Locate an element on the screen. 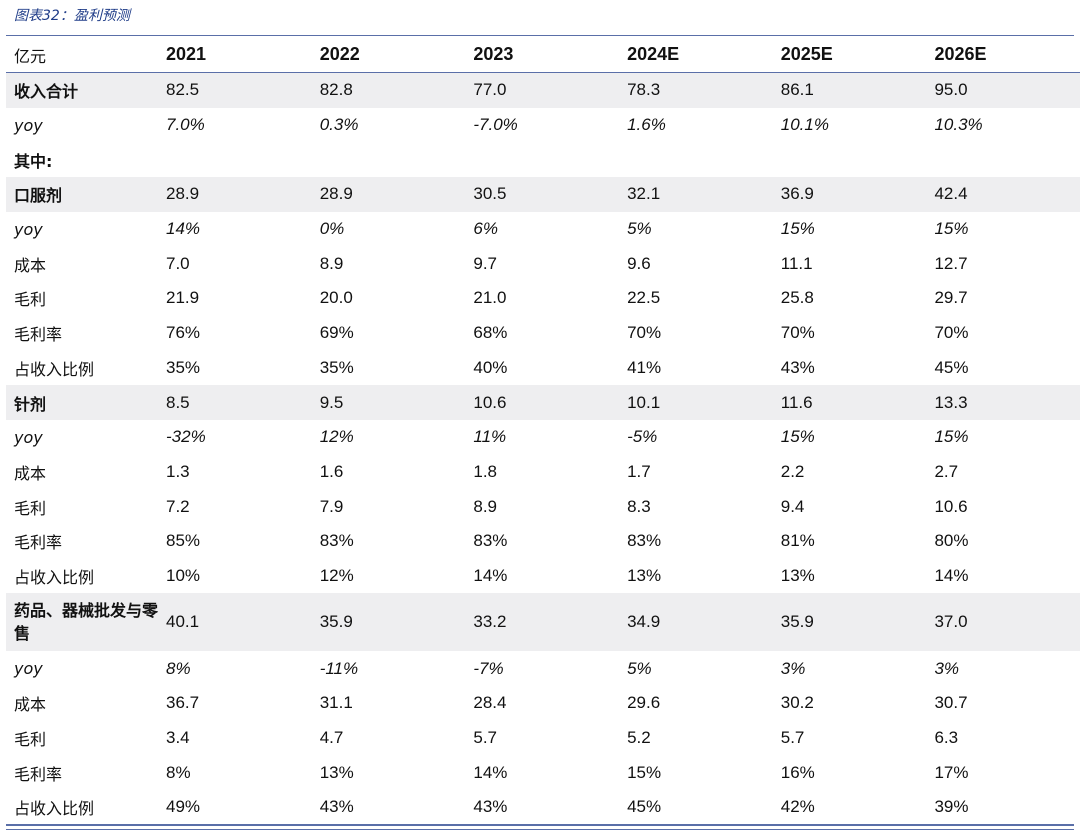 This screenshot has height=833, width=1080. table-cell: 7.9 is located at coordinates (331, 506).